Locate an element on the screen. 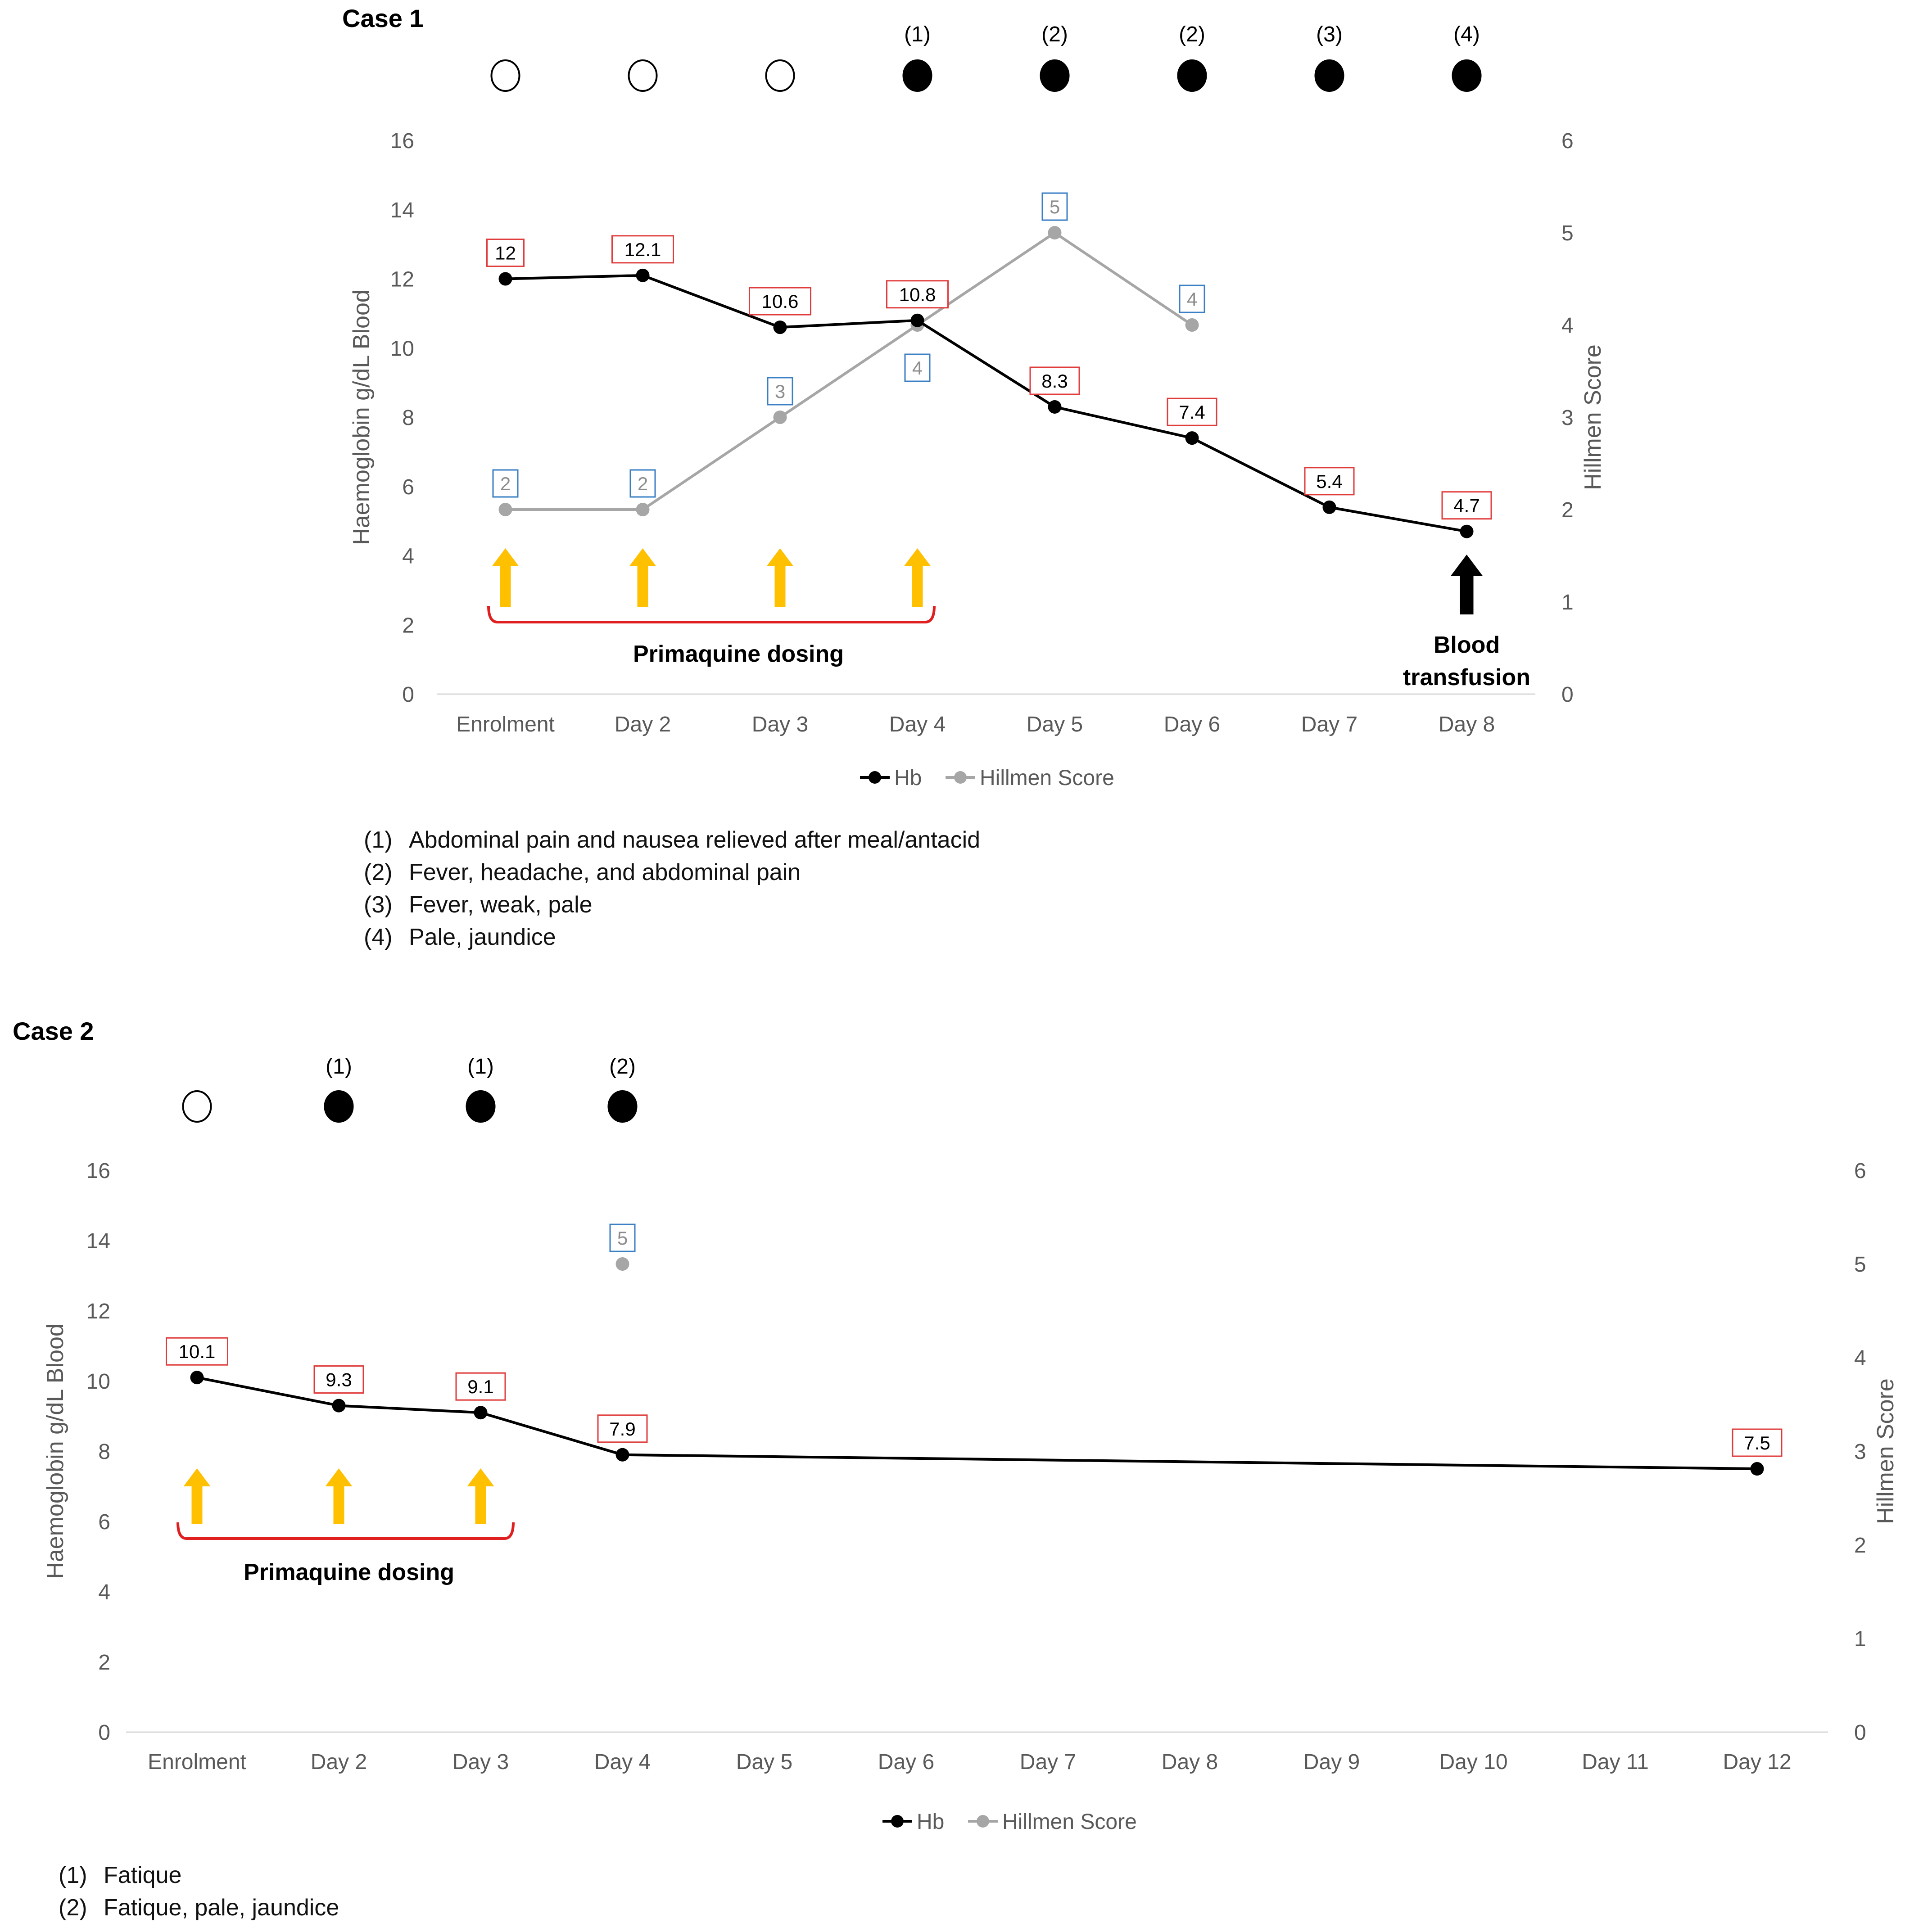 This screenshot has height=1932, width=1905. case2-x-tick-label: Day 11 is located at coordinates (1615, 1762).